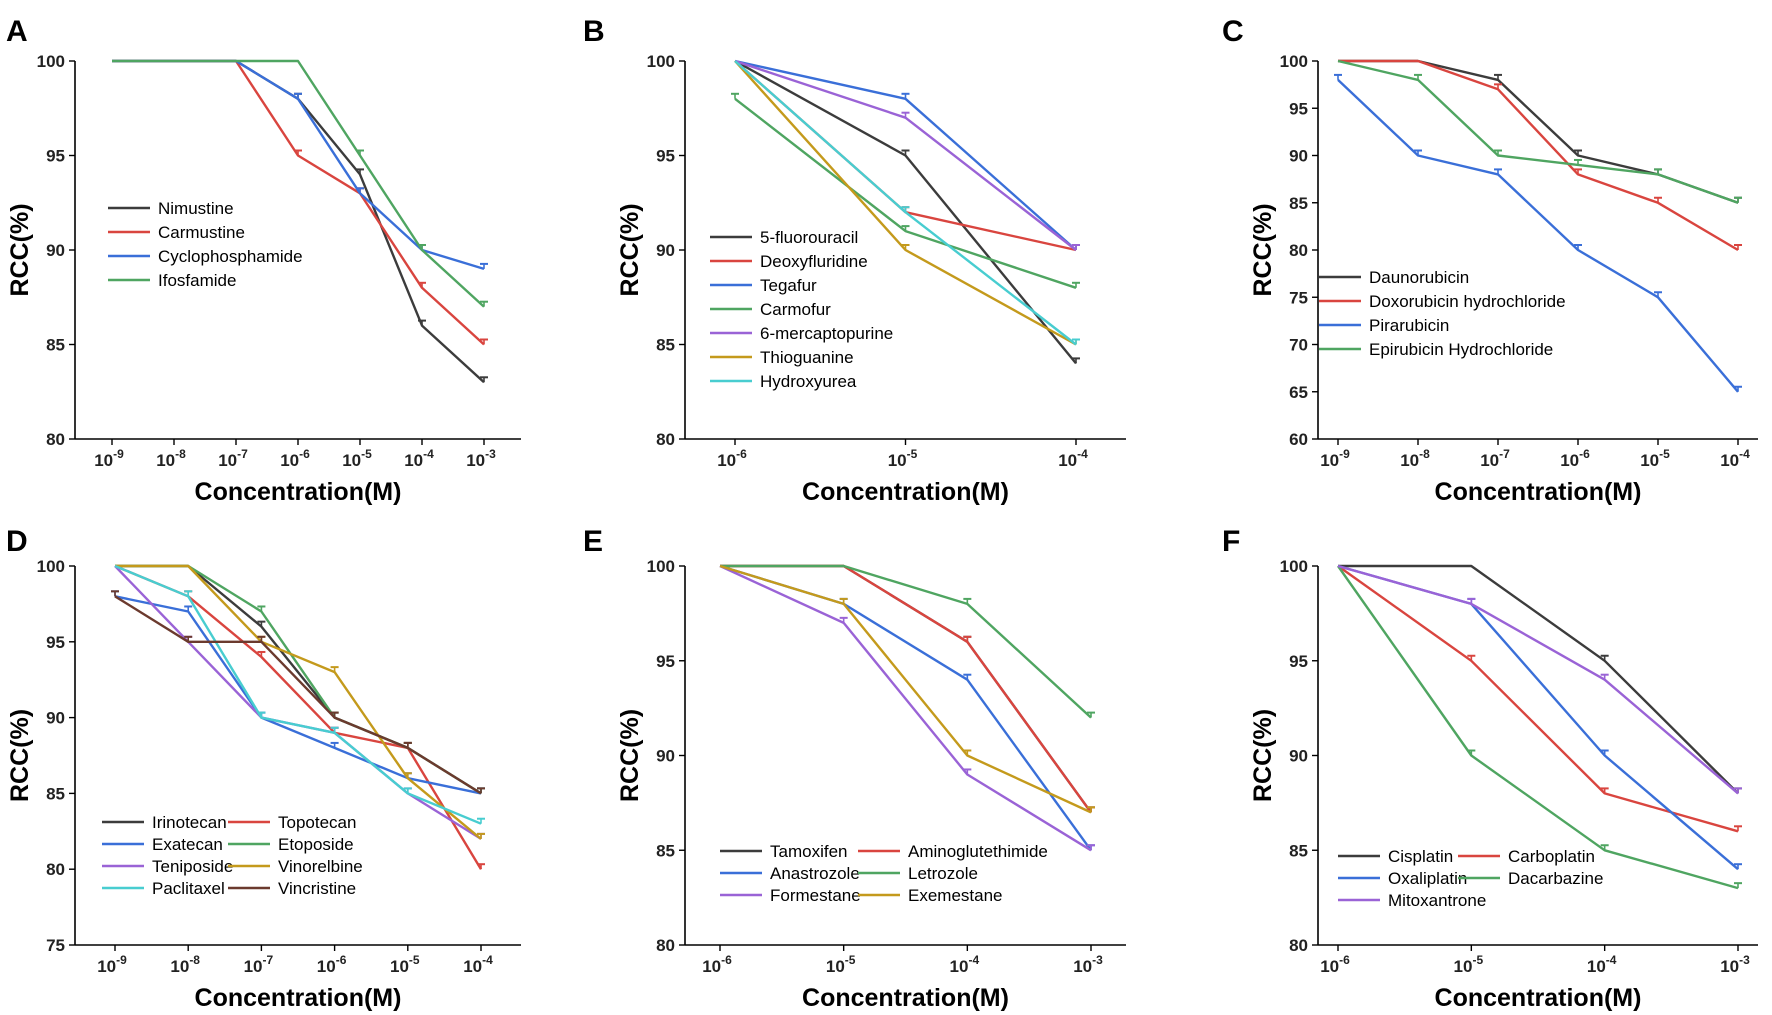 The image size is (1772, 1015). I want to click on series-carmofur, so click(905, 190).